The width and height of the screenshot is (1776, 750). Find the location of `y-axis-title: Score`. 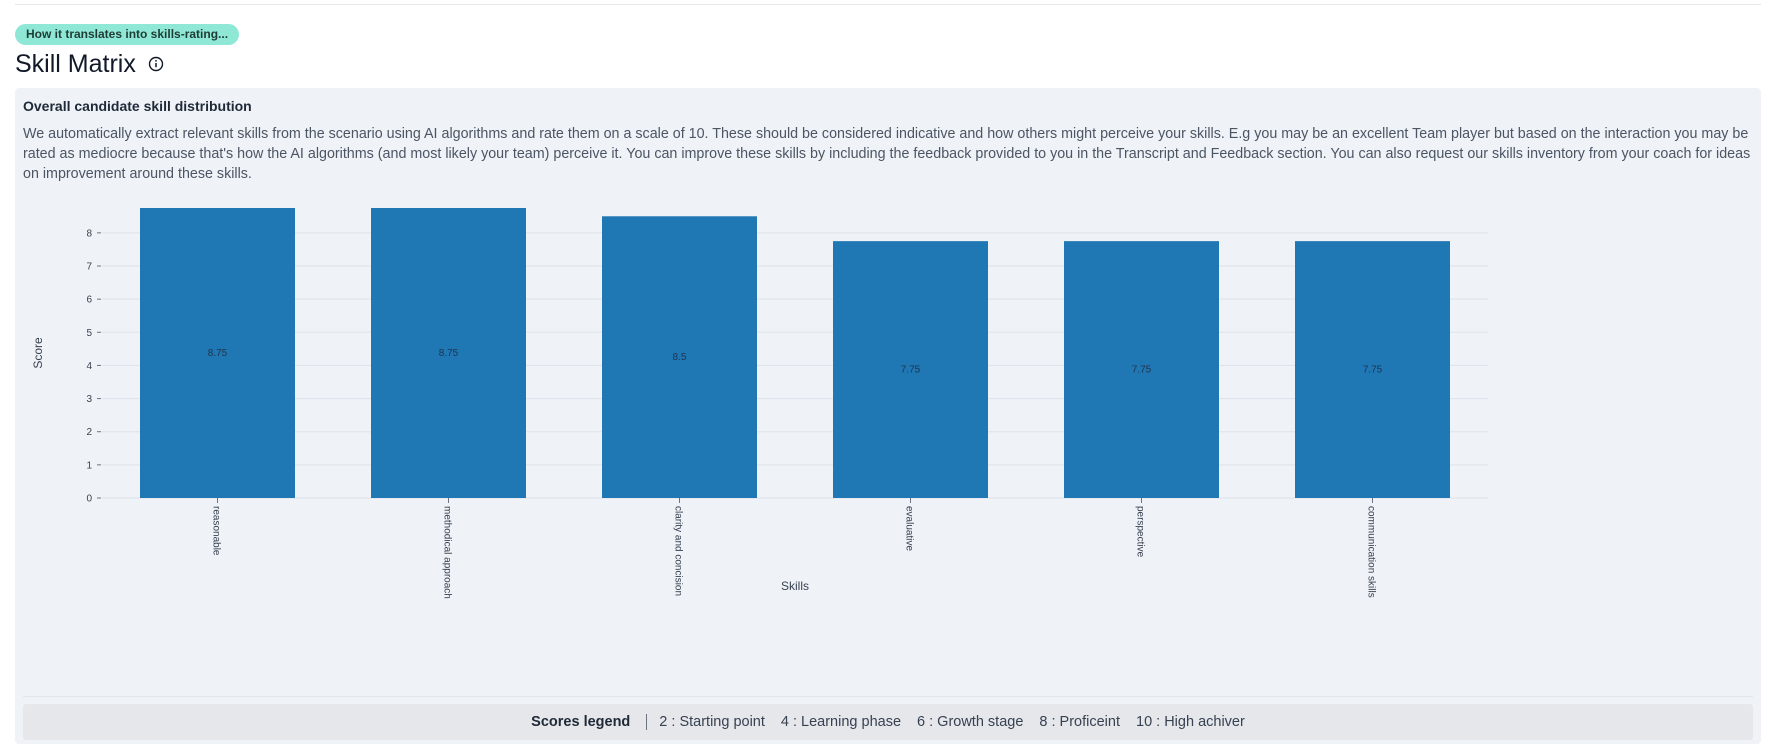

y-axis-title: Score is located at coordinates (38, 353).